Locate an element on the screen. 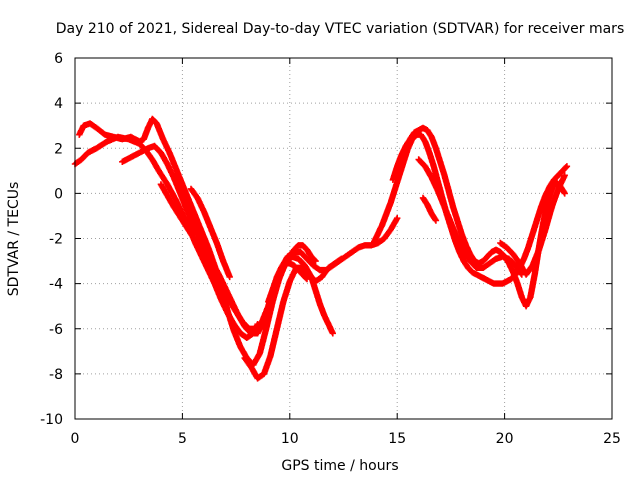  series-sat-track-g is located at coordinates (333, 260).